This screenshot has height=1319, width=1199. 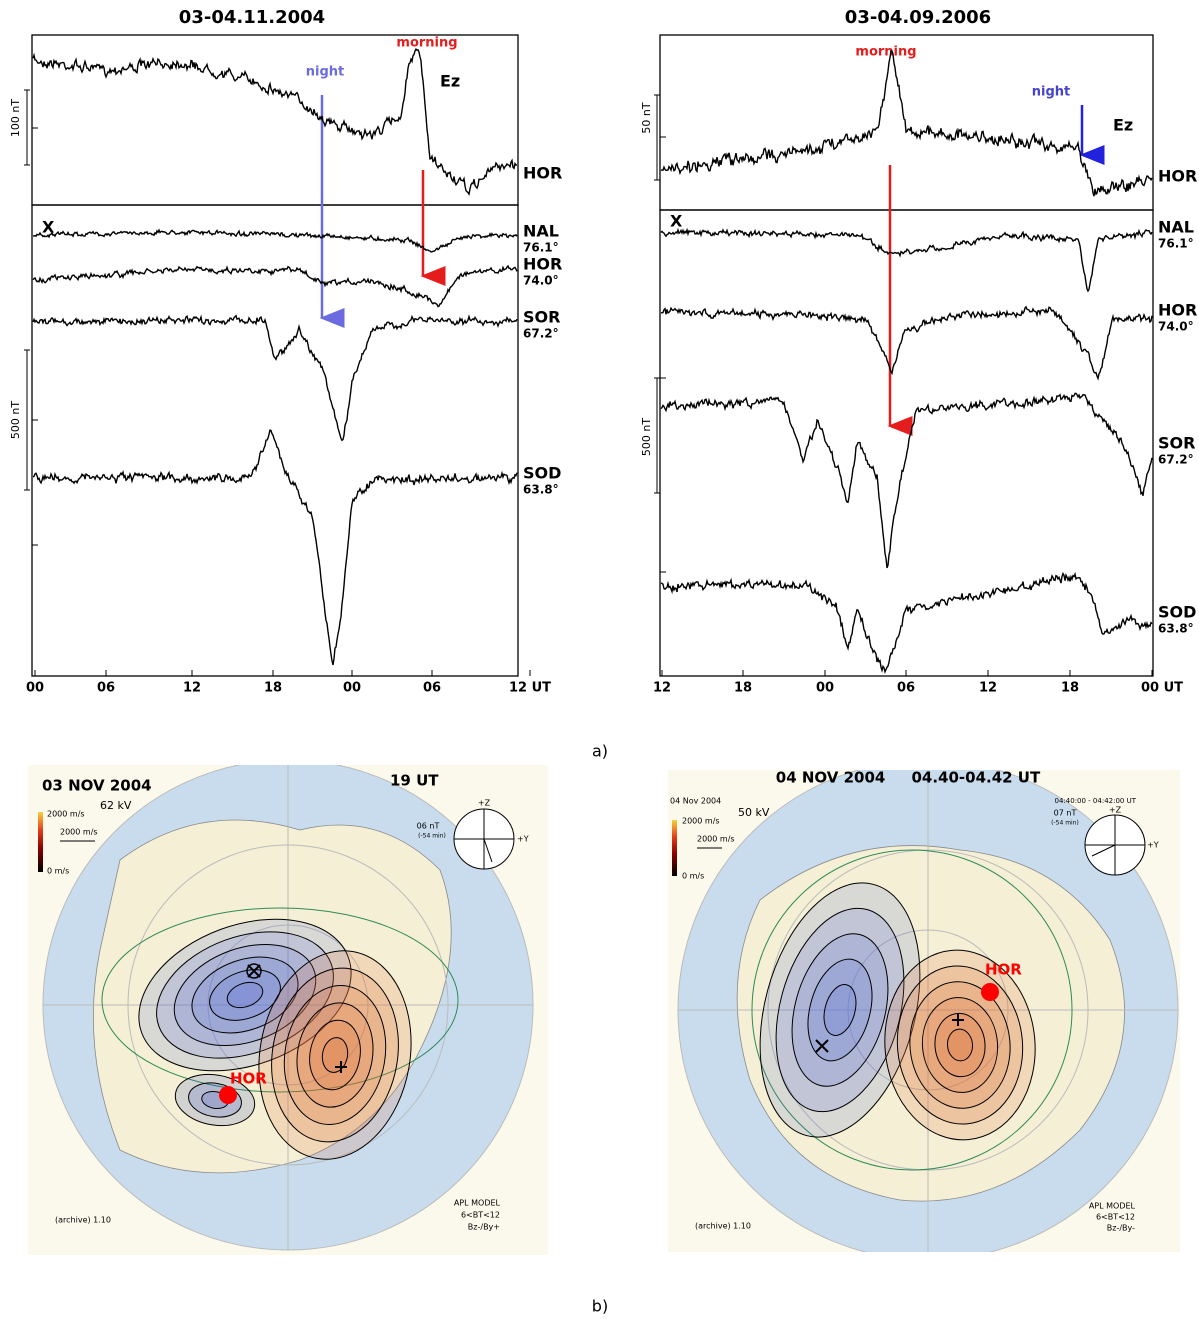 I want to click on scale-label: 50 nT, so click(x=646, y=117).